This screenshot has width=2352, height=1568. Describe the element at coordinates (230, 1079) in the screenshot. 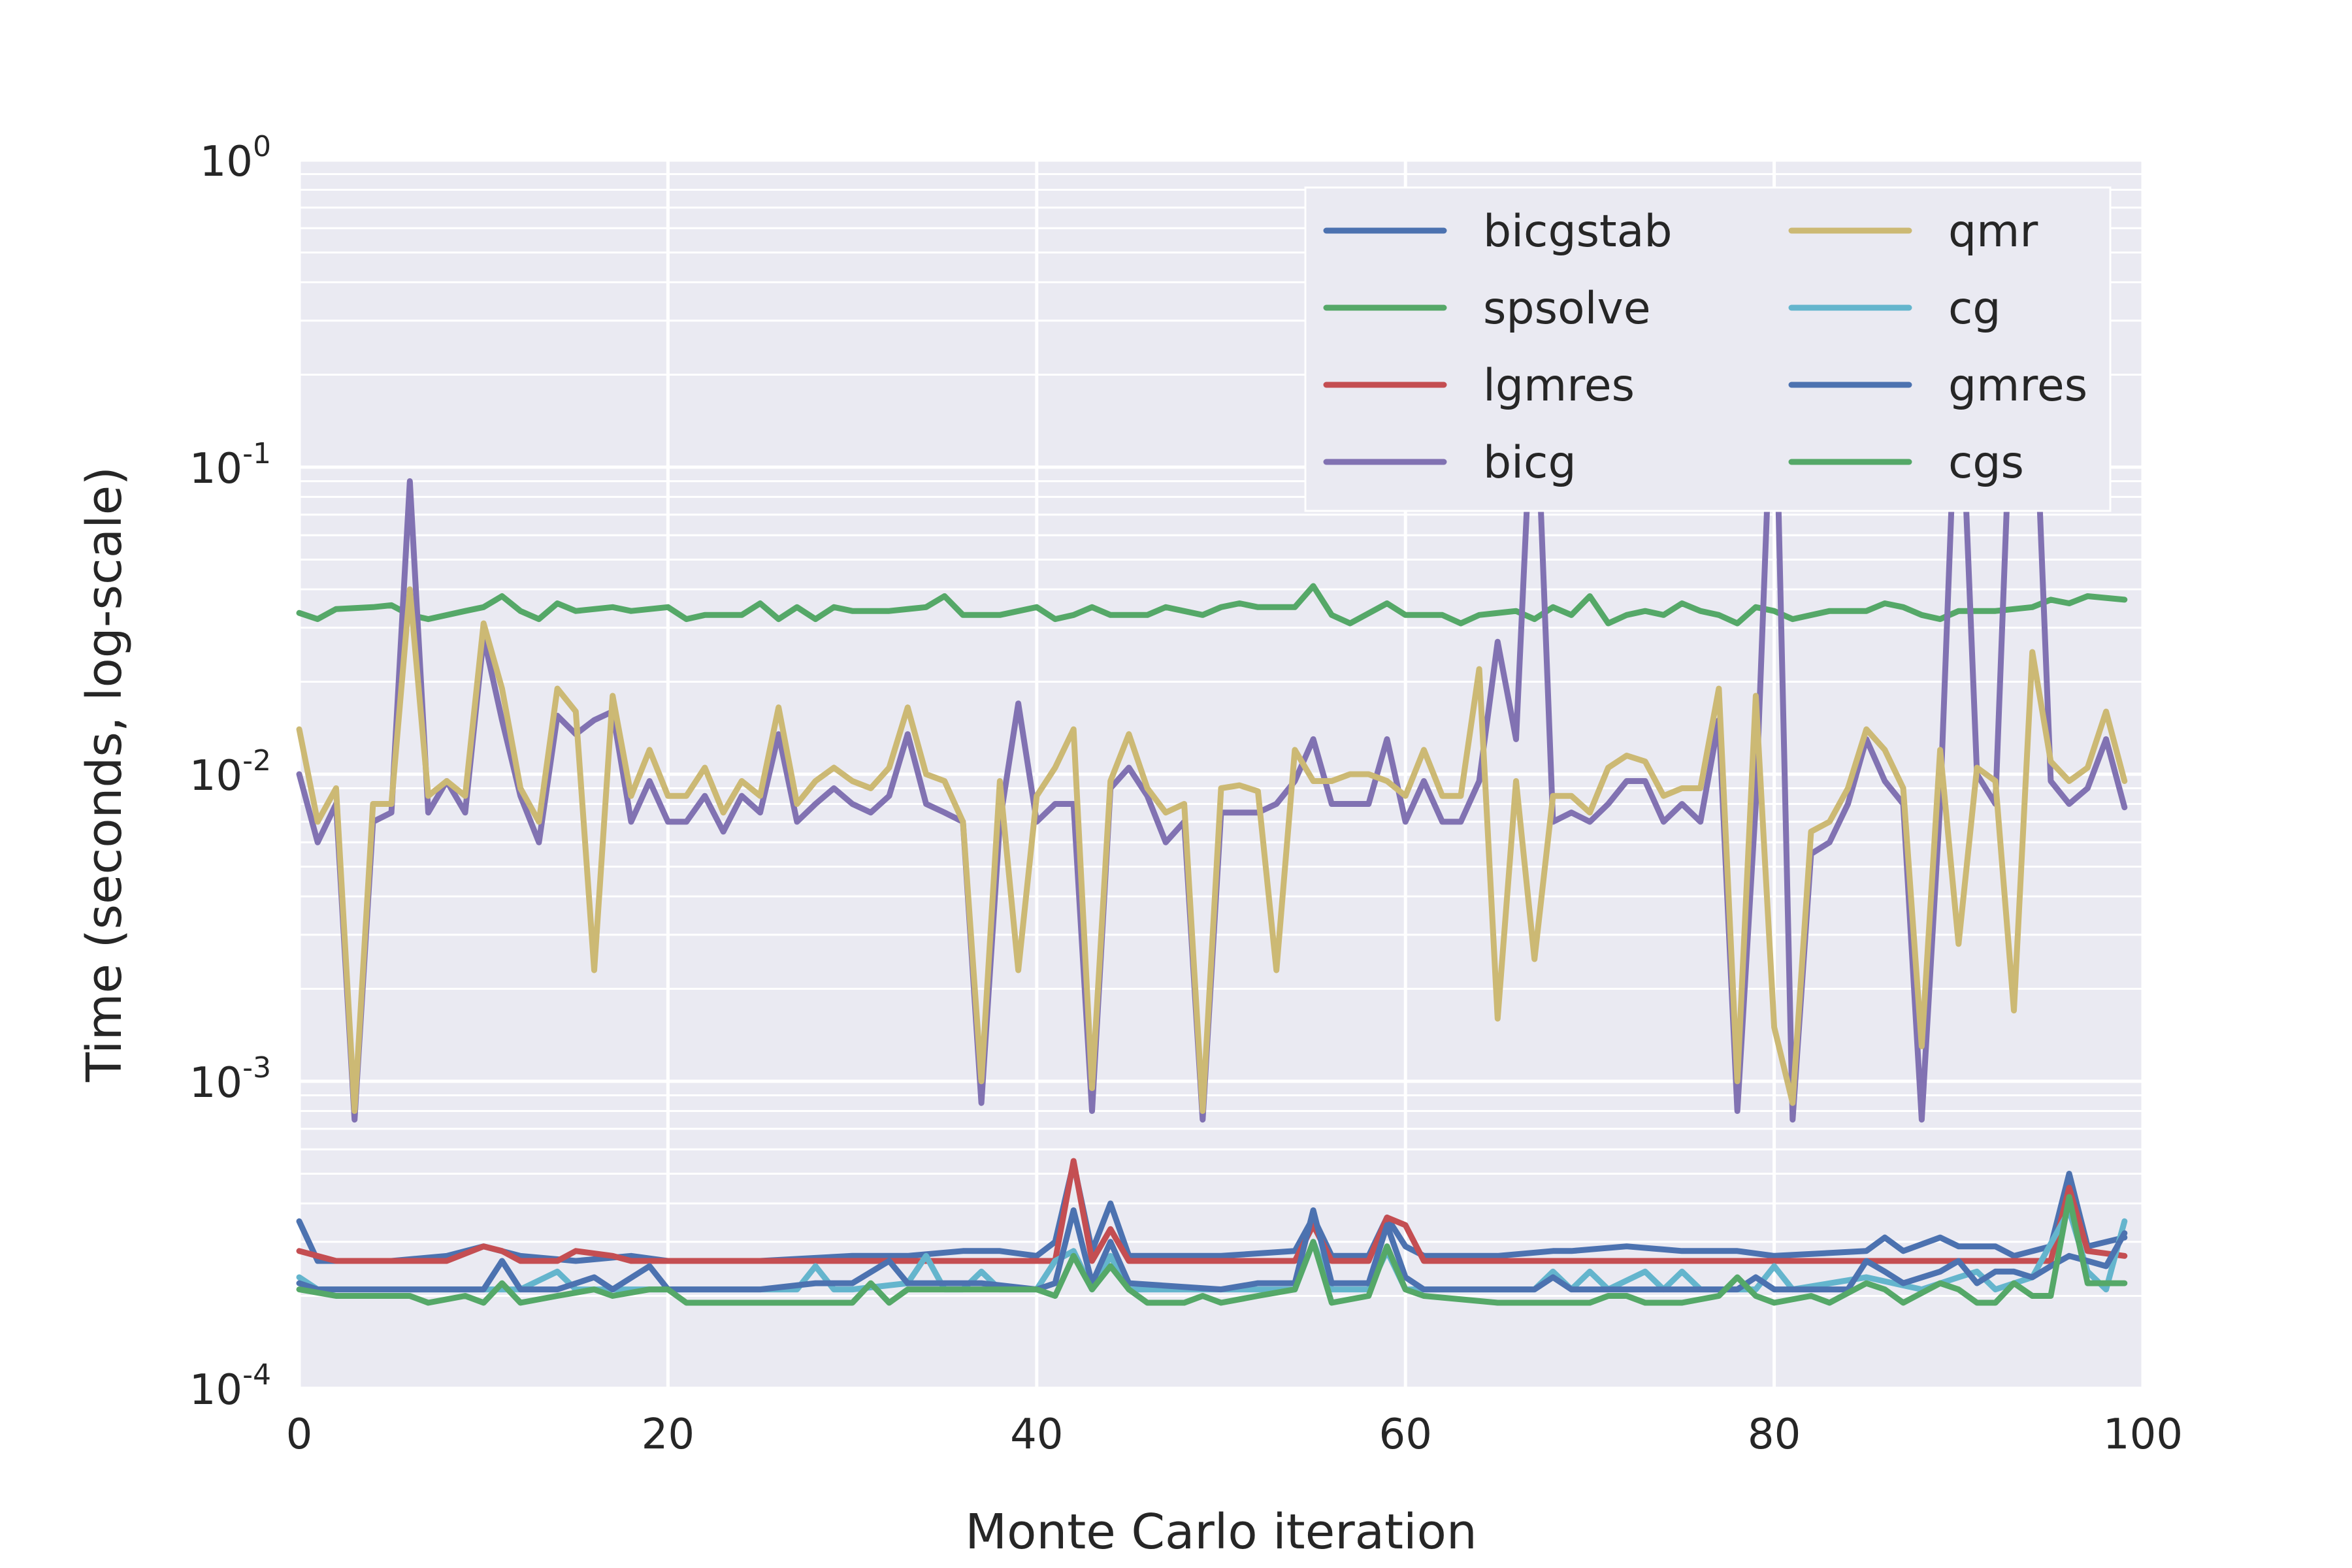

I see `y-tick-label: 10⁻³` at that location.